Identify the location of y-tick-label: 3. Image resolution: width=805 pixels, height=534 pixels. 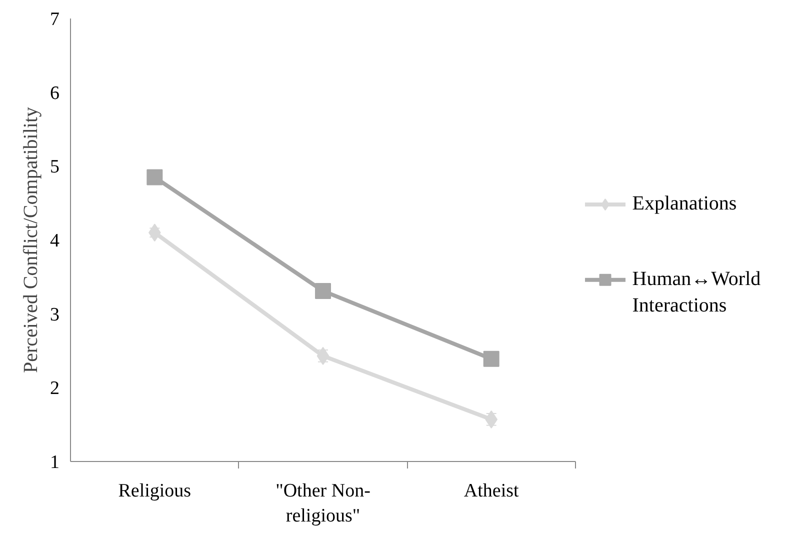
(55, 315).